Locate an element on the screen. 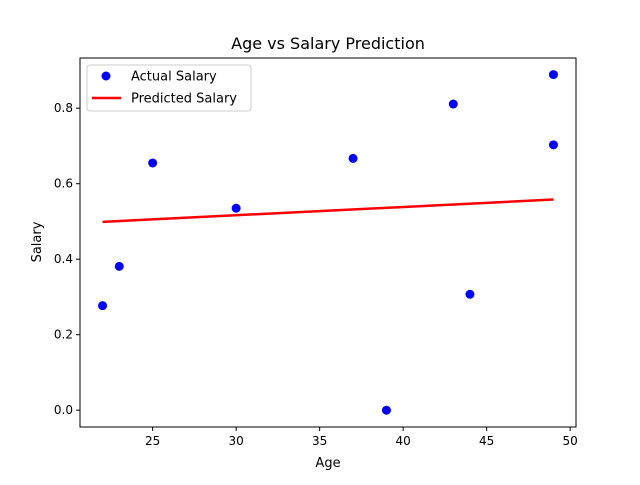 This screenshot has height=485, width=640. legend-box is located at coordinates (169, 88).